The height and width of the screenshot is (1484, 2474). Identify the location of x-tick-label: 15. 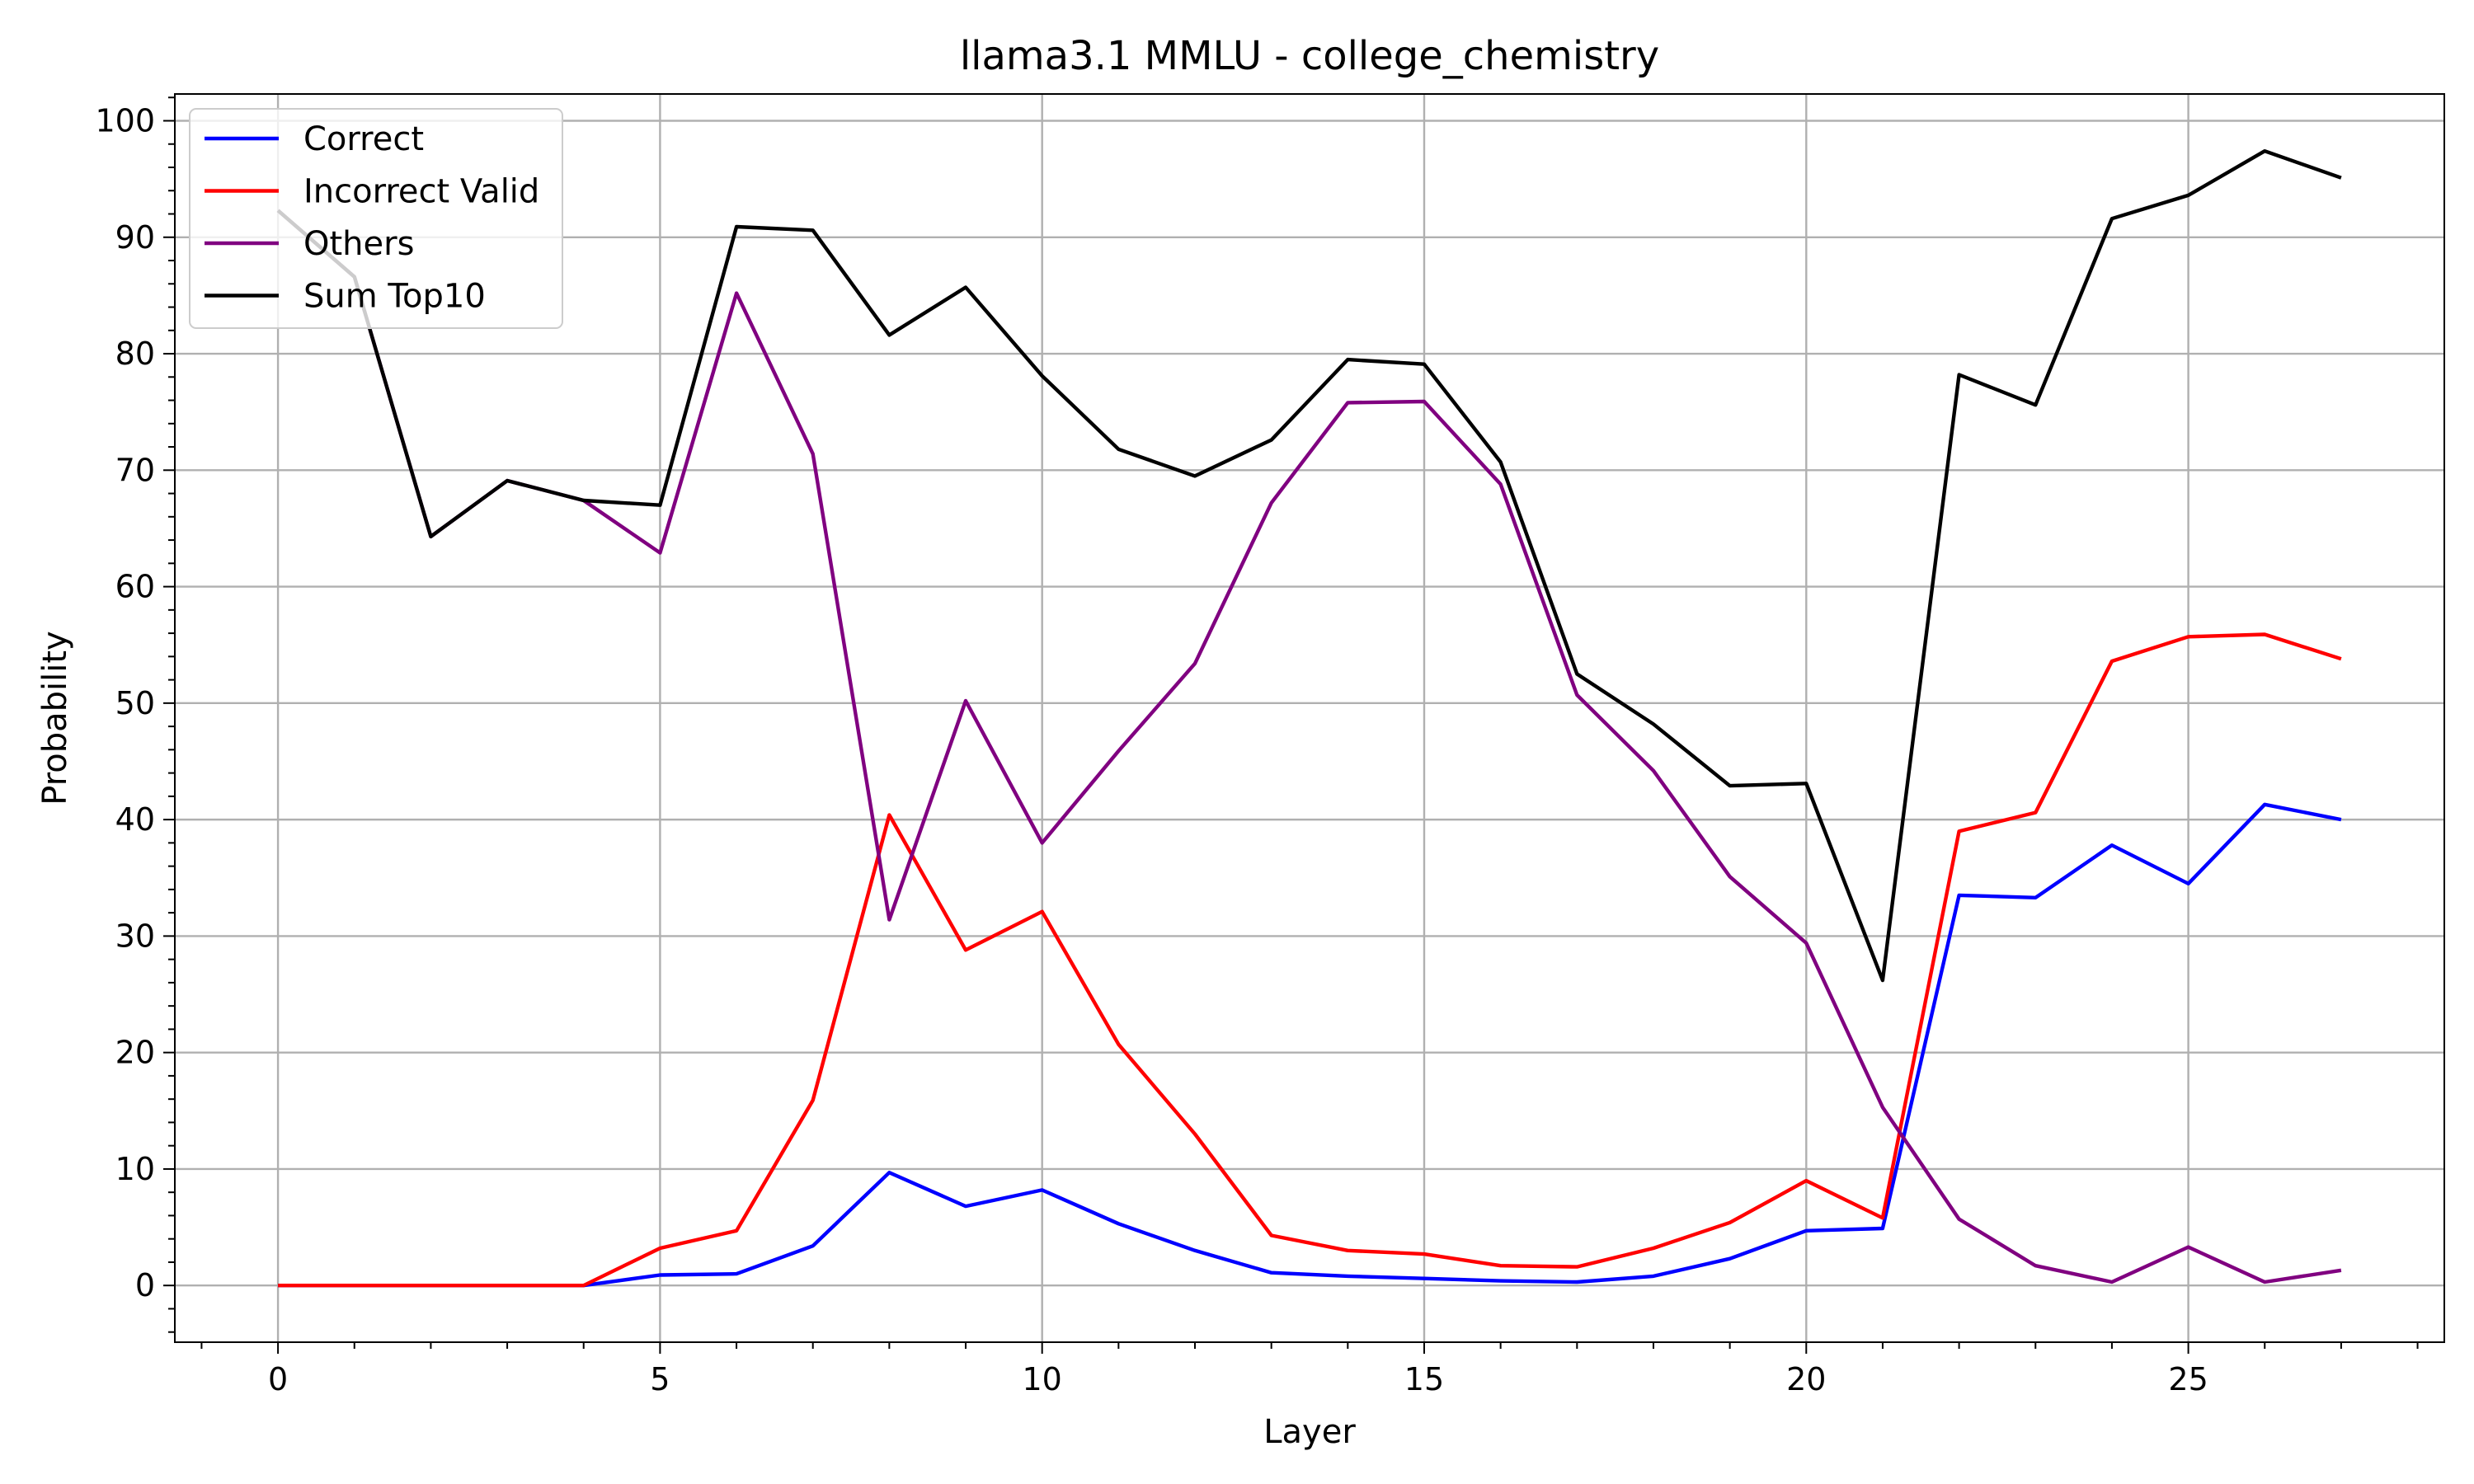
(1424, 1379).